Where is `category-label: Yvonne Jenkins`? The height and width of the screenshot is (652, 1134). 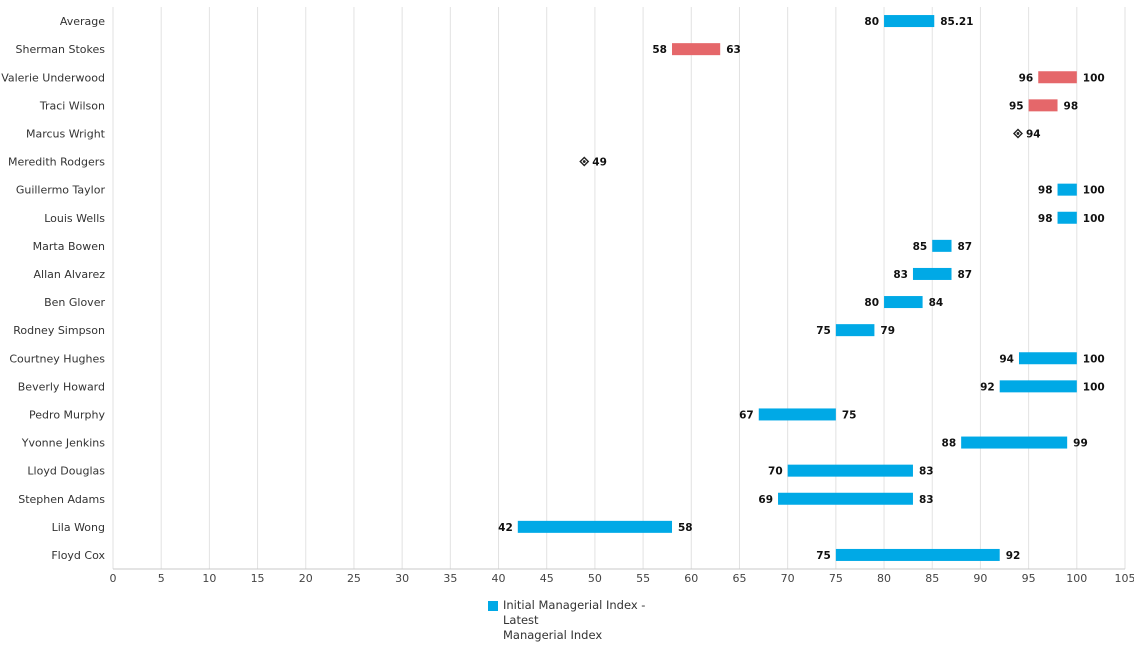
category-label: Yvonne Jenkins is located at coordinates (63, 443).